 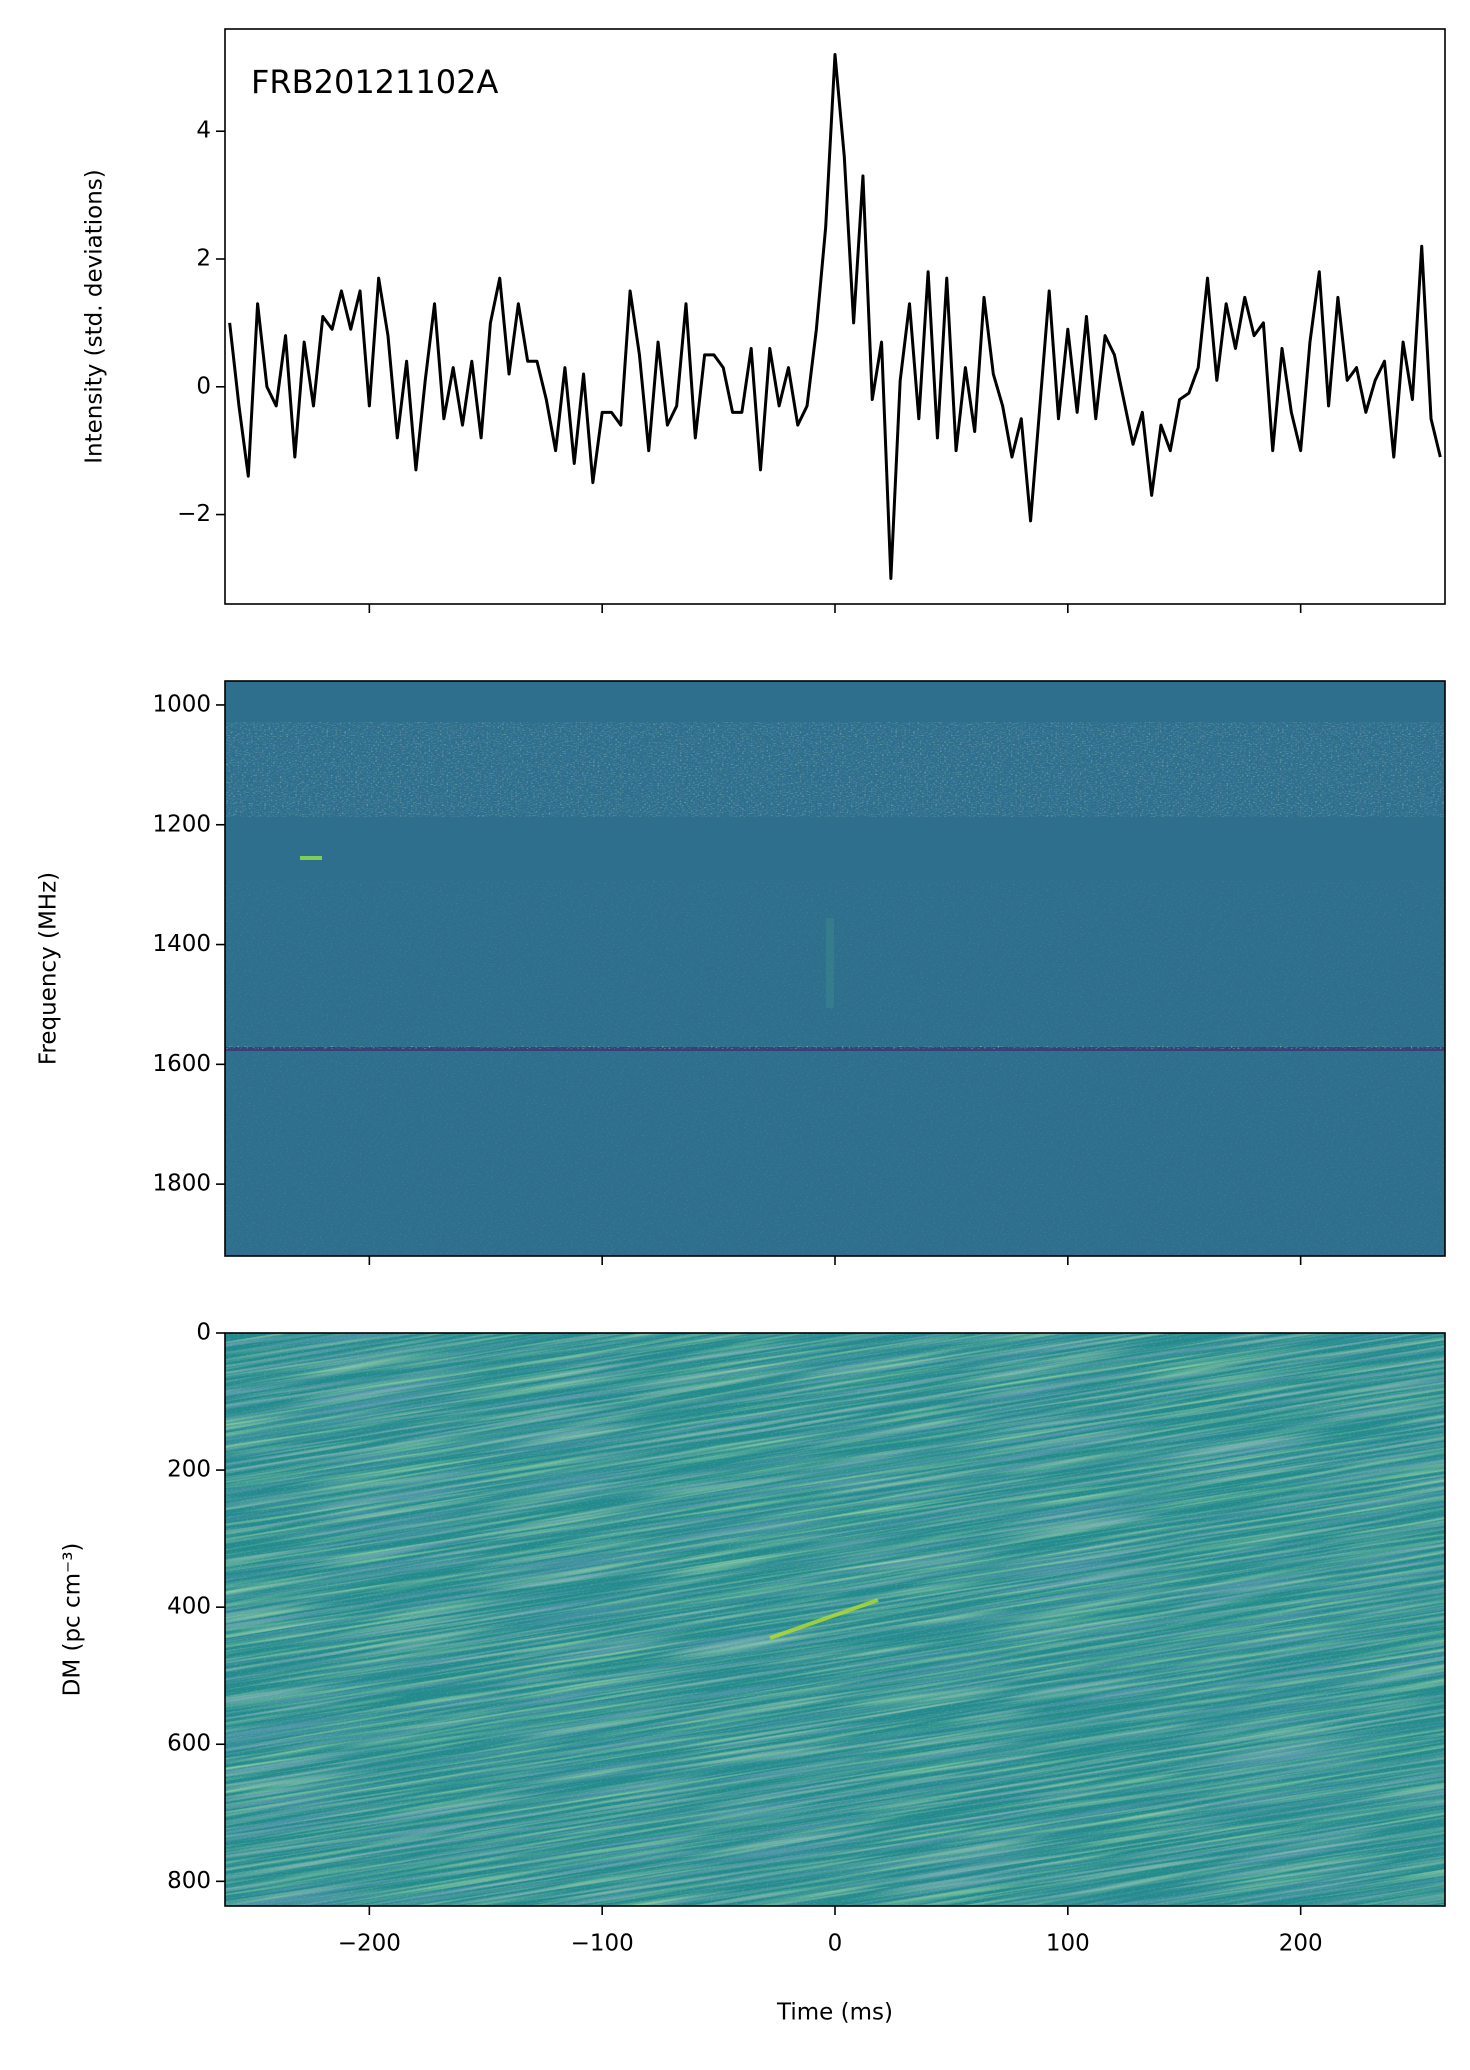 What do you see at coordinates (1068, 1944) in the screenshot?
I see `x-tick-label: 100` at bounding box center [1068, 1944].